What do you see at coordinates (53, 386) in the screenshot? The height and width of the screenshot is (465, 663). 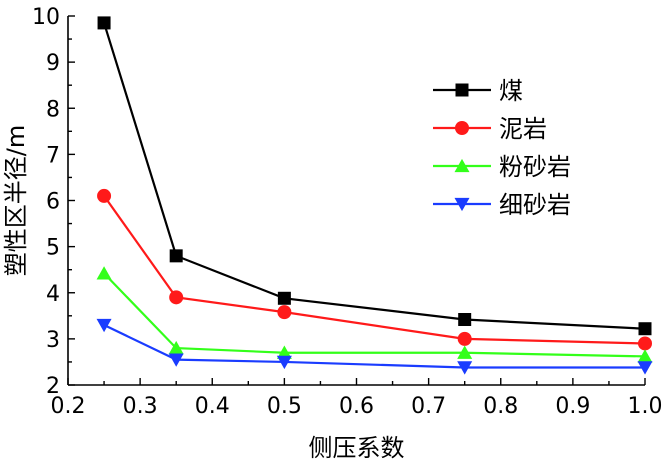 I see `y-tick-label: 2` at bounding box center [53, 386].